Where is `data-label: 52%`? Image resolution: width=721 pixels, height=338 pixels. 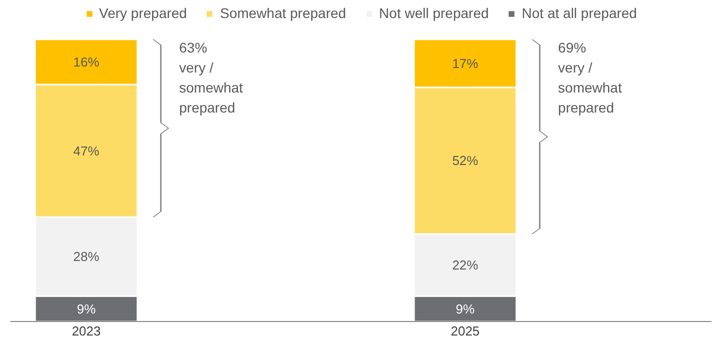 data-label: 52% is located at coordinates (465, 160).